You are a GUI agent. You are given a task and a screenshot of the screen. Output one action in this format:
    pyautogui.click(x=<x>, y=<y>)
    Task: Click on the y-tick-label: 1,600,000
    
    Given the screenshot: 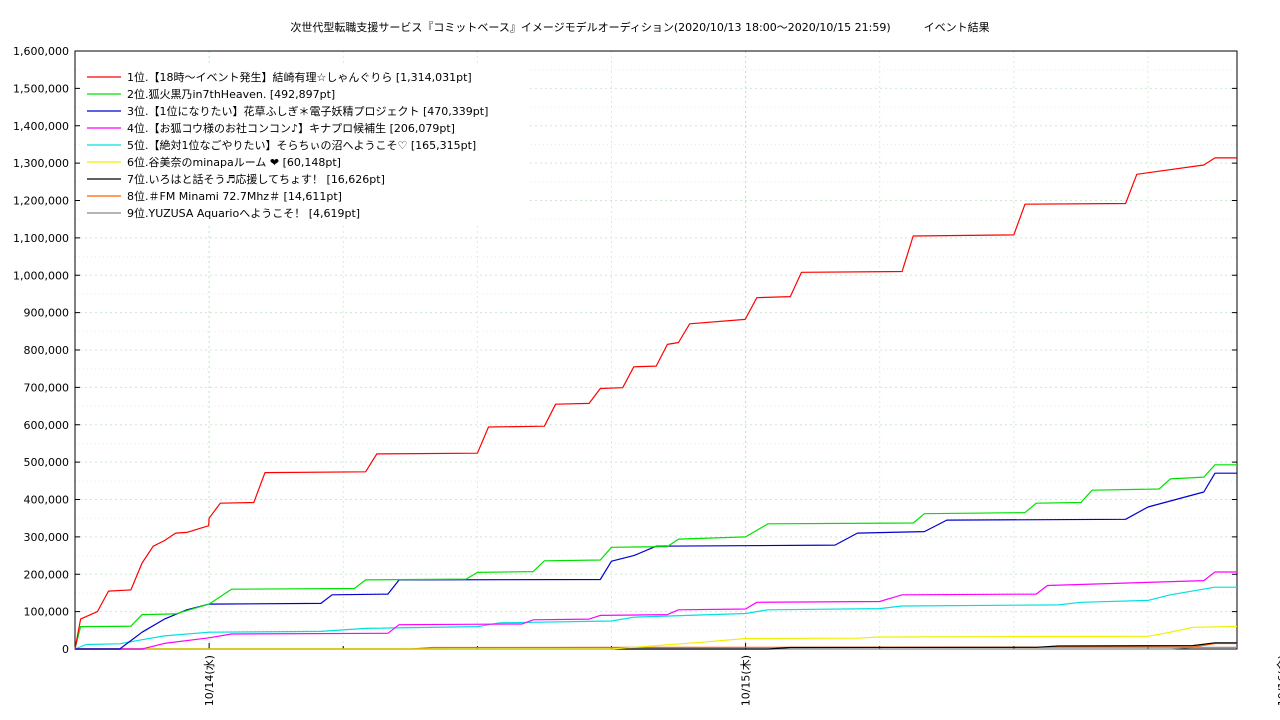 What is the action you would take?
    pyautogui.click(x=41, y=51)
    